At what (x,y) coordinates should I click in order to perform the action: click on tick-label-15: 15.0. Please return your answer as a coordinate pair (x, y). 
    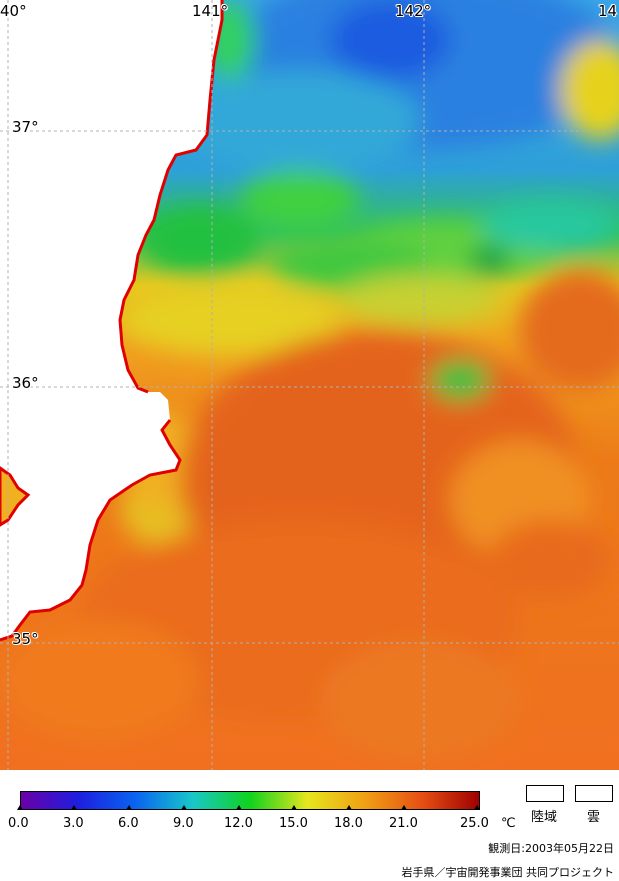
    Looking at the image, I should click on (293, 823).